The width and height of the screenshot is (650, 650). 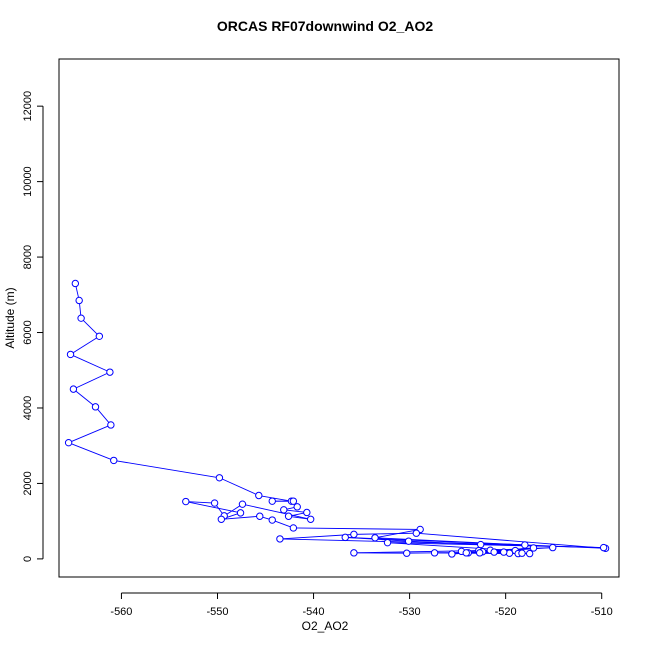 I want to click on x-tick-label: -560, so click(x=121, y=612).